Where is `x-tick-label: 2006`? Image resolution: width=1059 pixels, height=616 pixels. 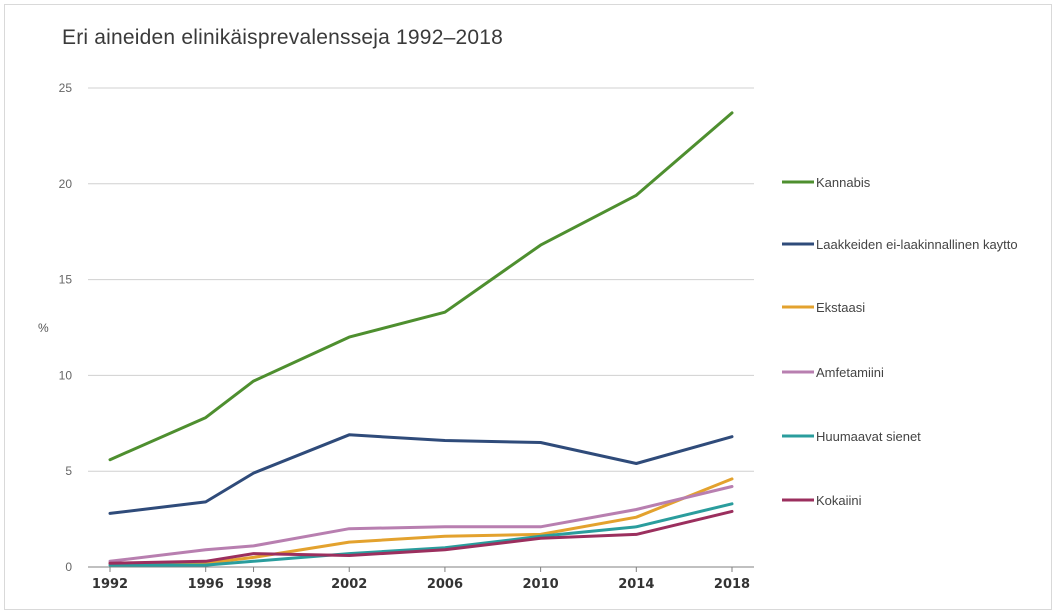
x-tick-label: 2006 is located at coordinates (445, 584).